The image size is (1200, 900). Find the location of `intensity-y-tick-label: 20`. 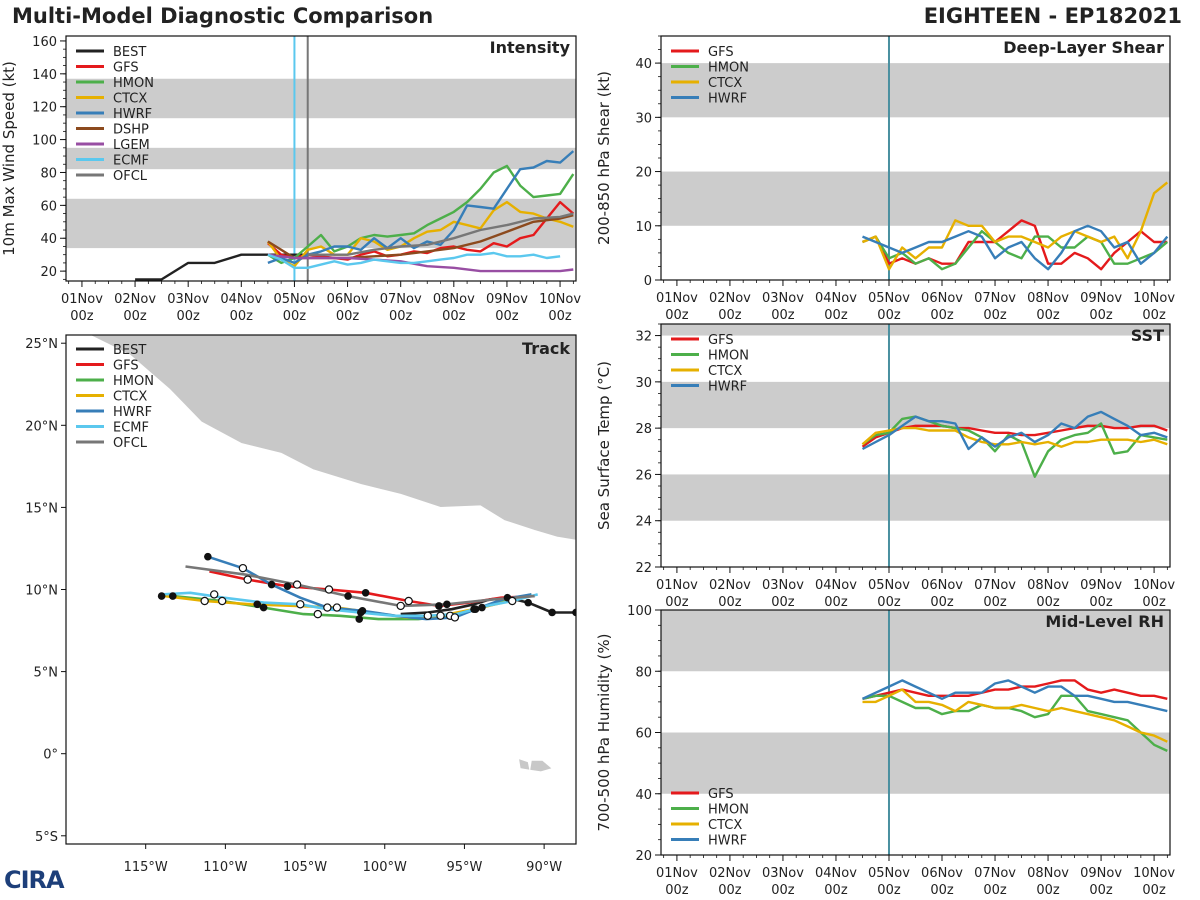

intensity-y-tick-label: 20 is located at coordinates (48, 272).